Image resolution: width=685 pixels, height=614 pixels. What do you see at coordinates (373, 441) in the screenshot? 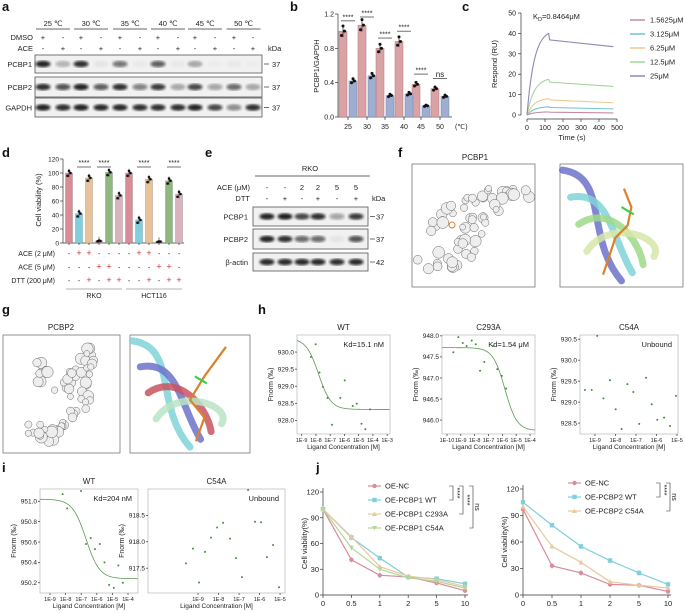
I see `x-tick-label: 1E-4` at bounding box center [373, 441].